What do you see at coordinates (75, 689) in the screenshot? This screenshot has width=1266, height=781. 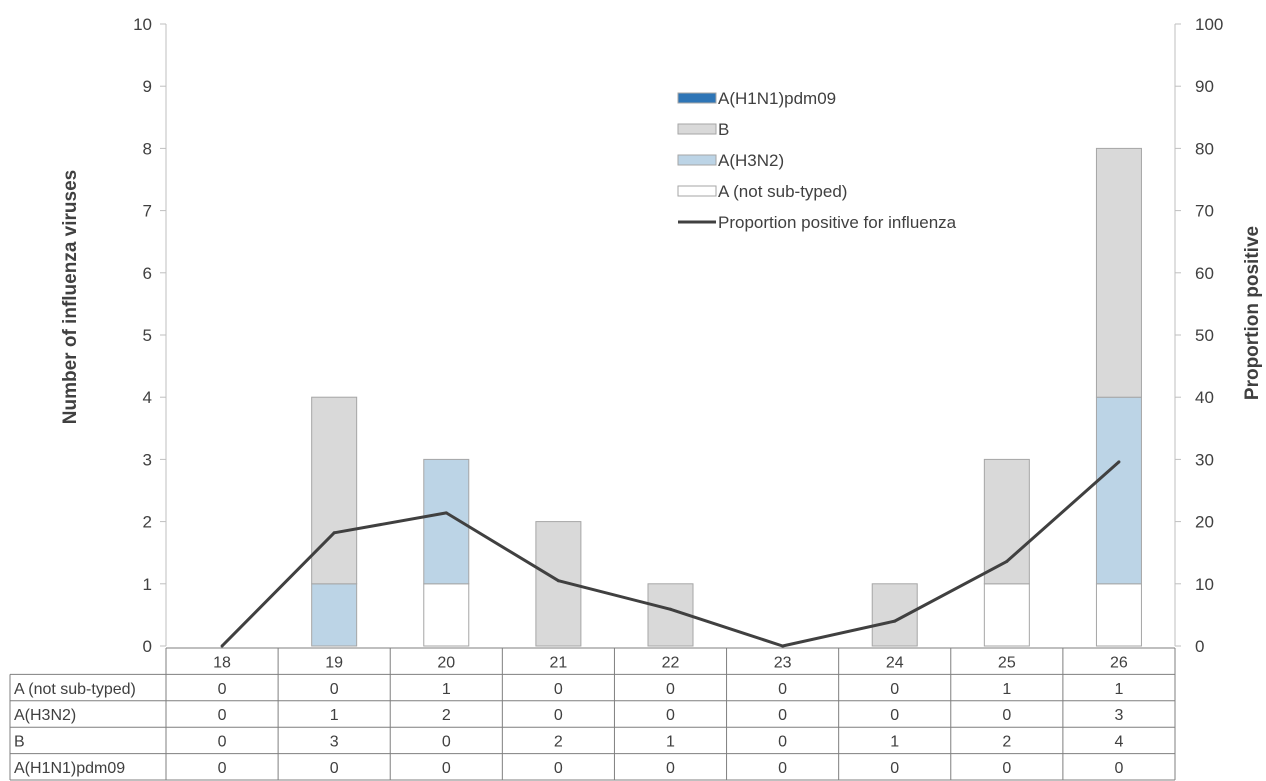 I see `table-row-label: A (not sub-typed)` at bounding box center [75, 689].